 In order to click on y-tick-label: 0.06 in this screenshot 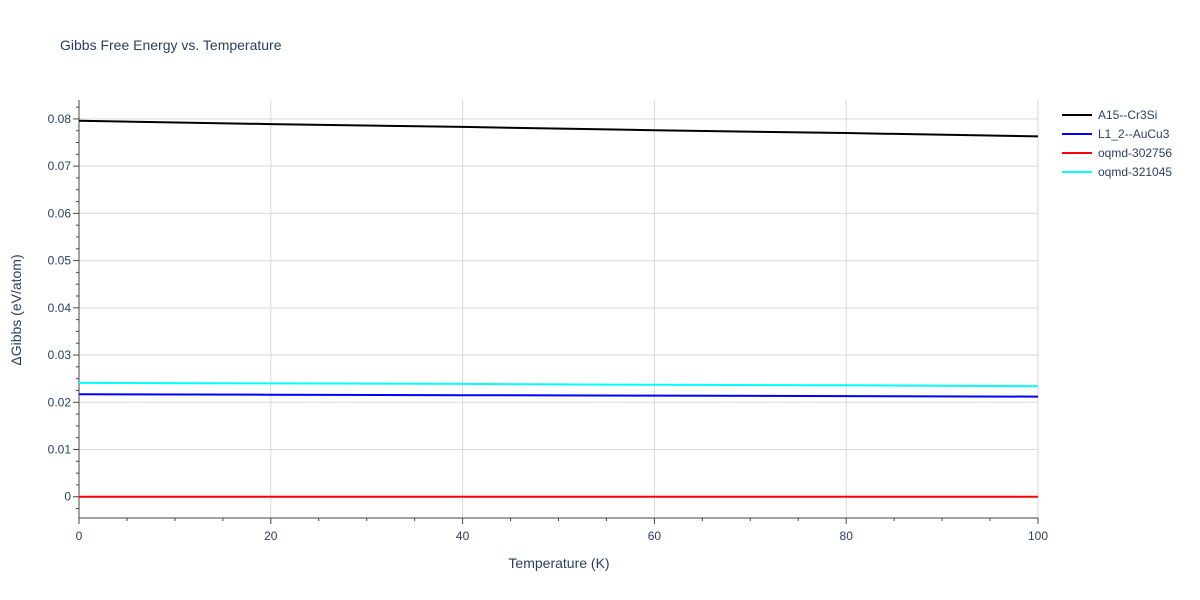, I will do `click(60, 213)`.